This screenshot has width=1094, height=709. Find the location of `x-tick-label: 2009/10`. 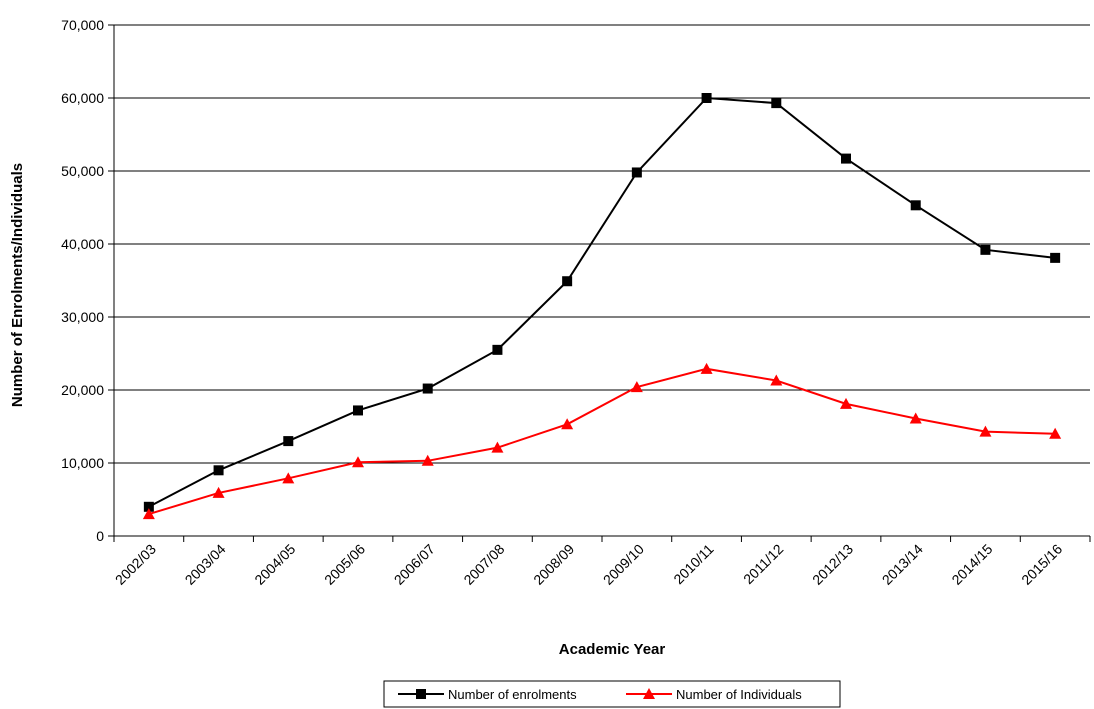

x-tick-label: 2009/10 is located at coordinates (623, 564).